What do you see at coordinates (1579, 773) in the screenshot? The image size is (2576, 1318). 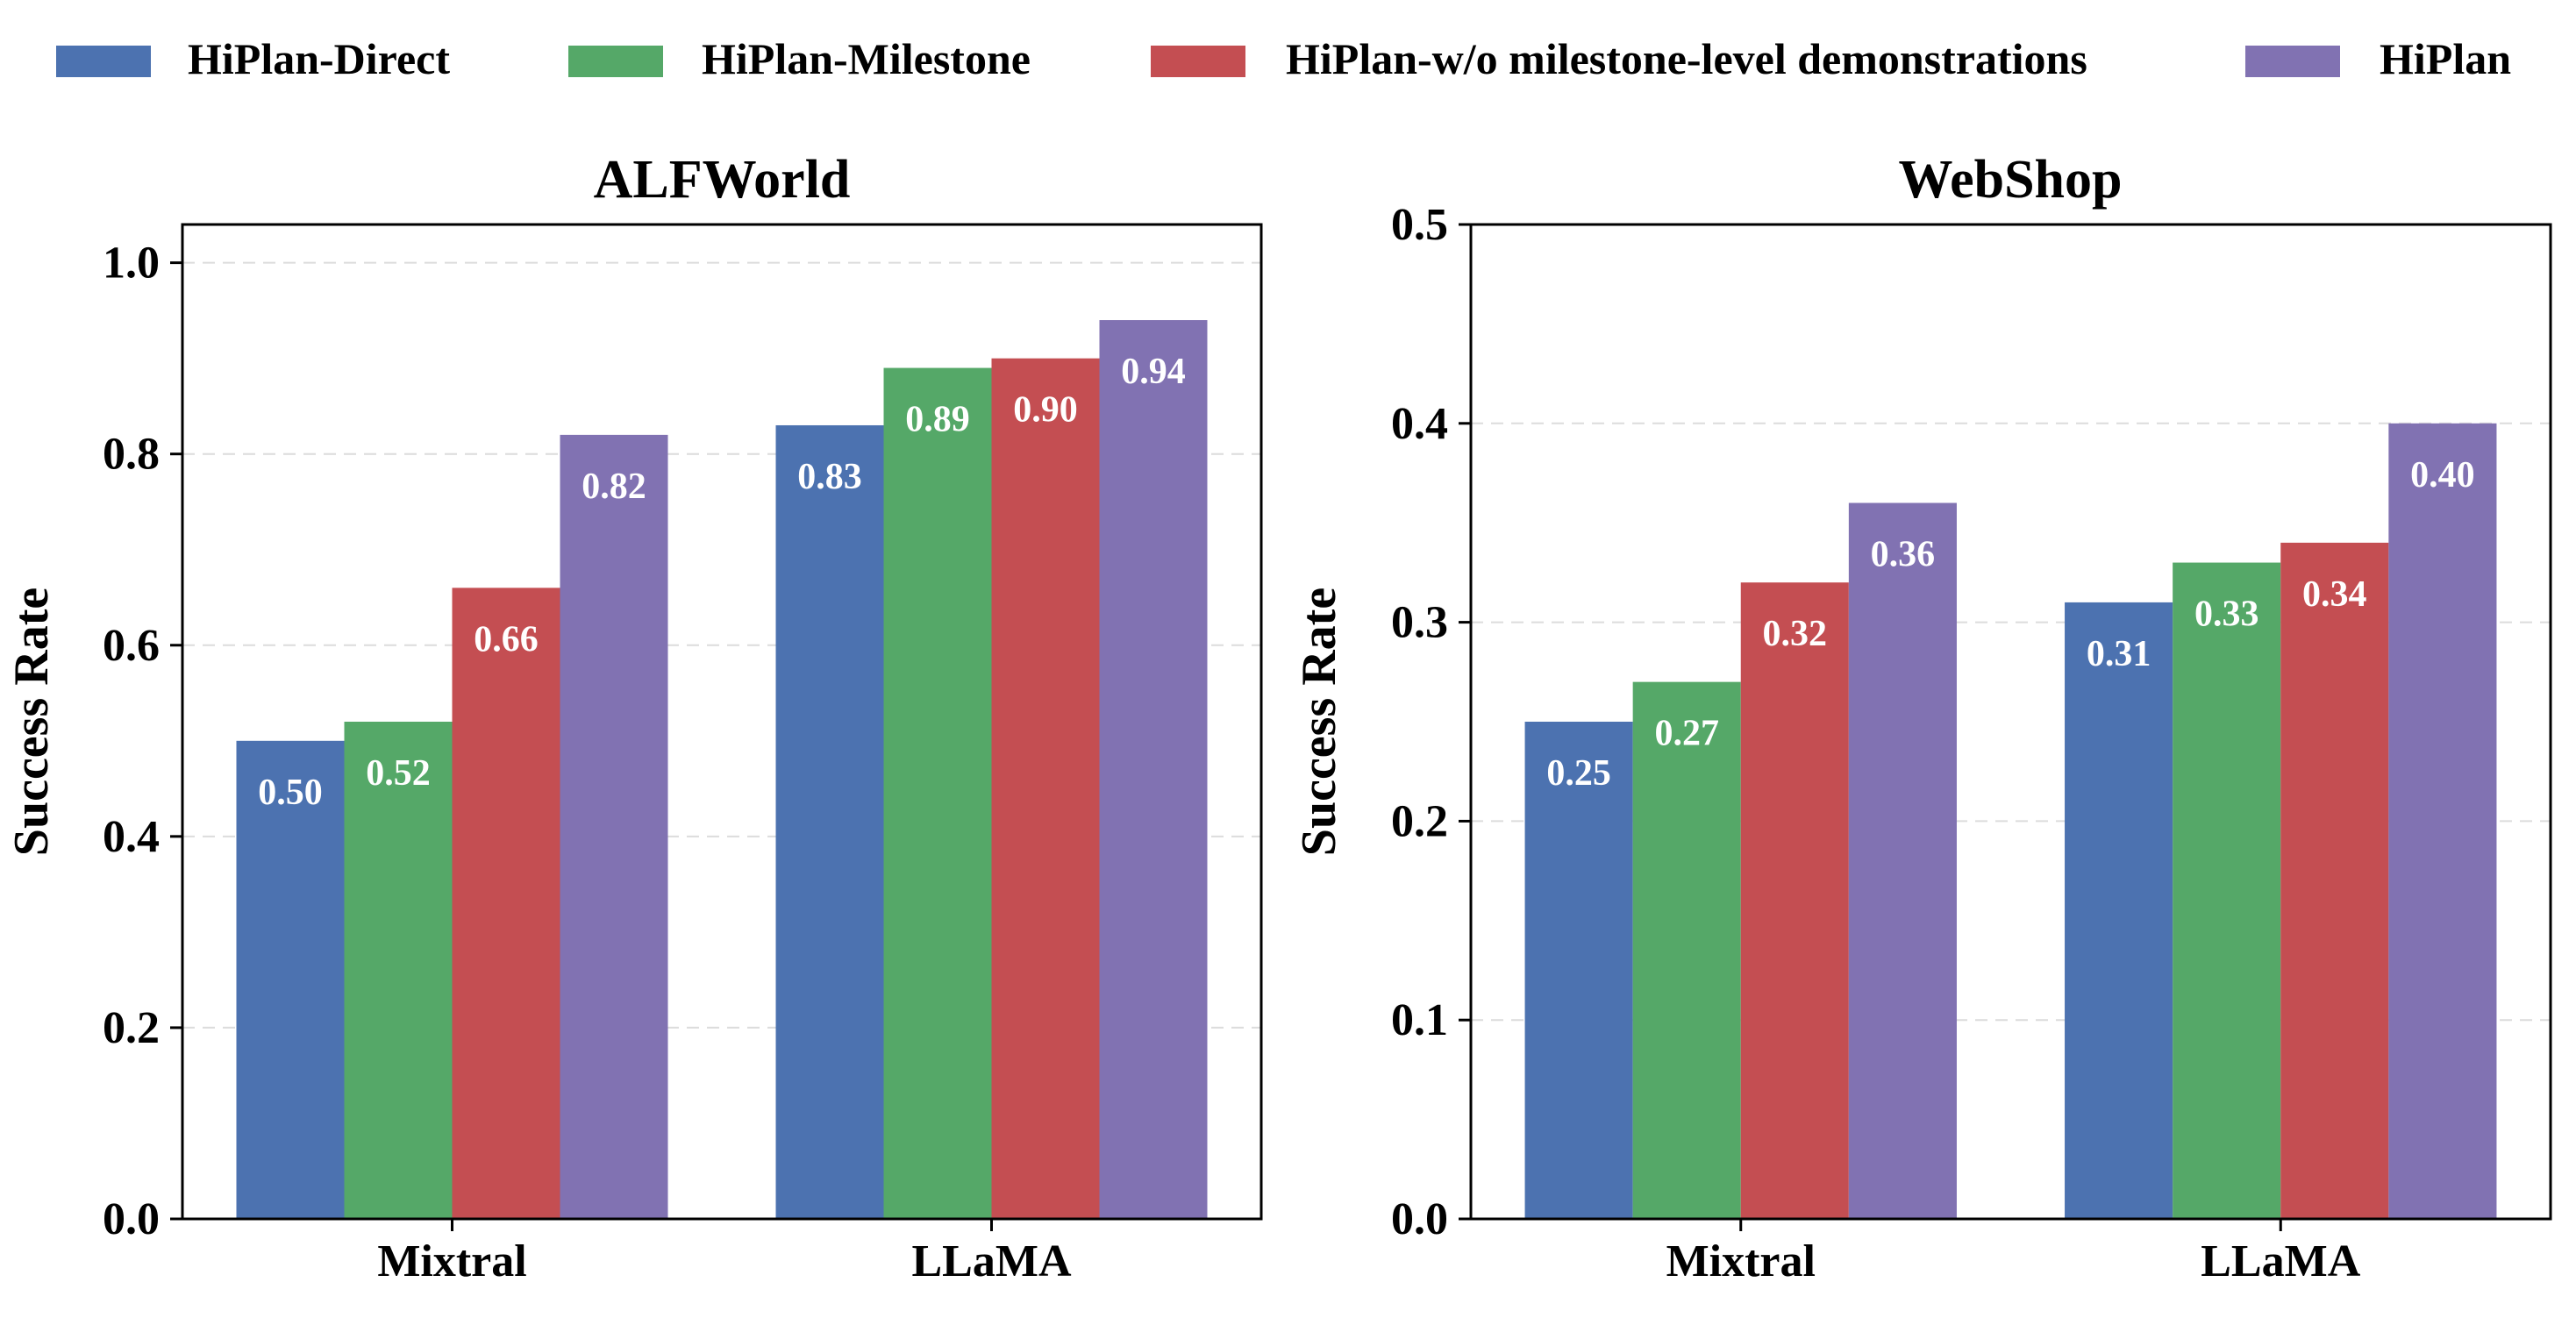 I see `webshop-bar-value-label: 0.25` at bounding box center [1579, 773].